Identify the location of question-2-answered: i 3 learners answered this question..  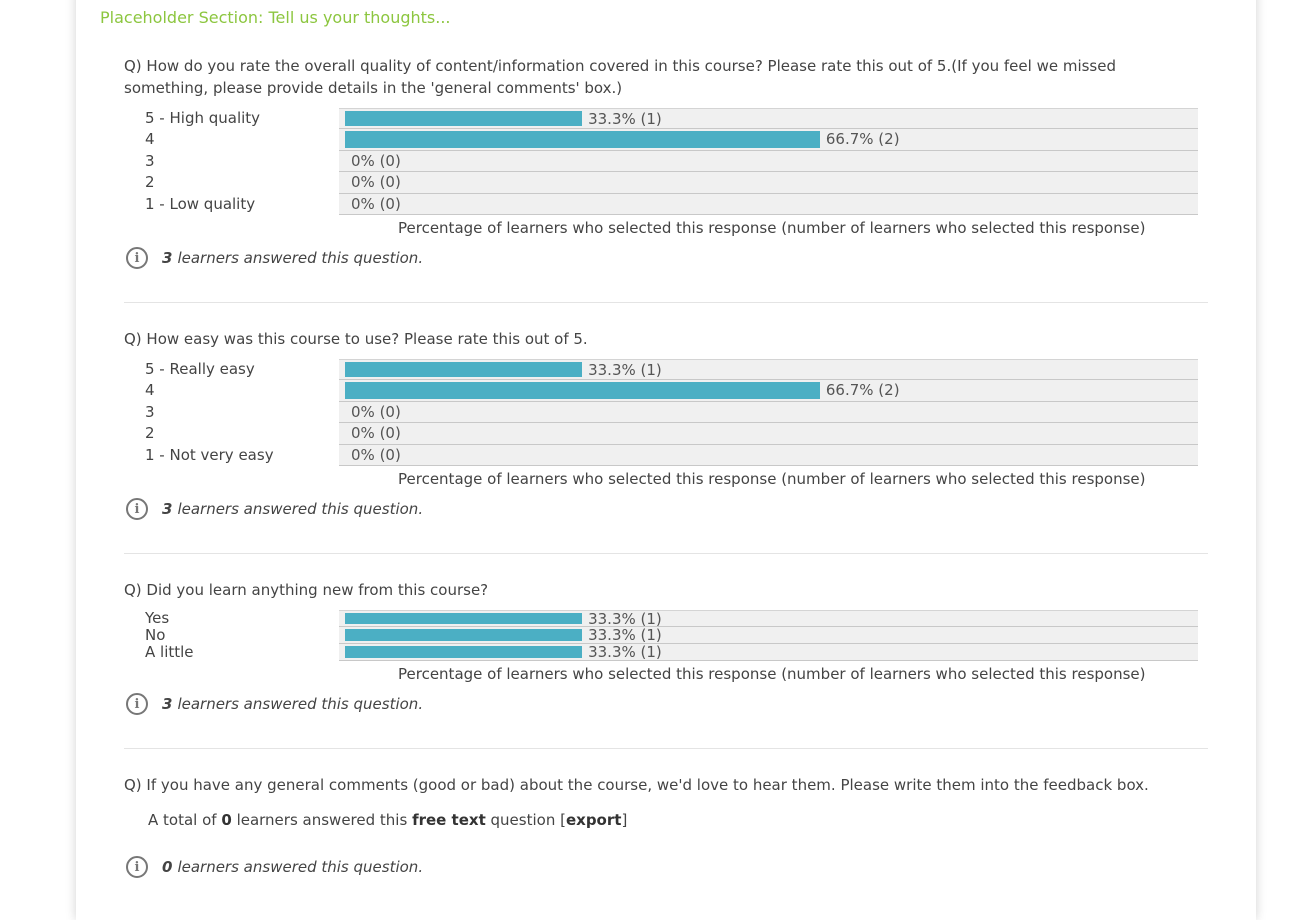
(274, 509).